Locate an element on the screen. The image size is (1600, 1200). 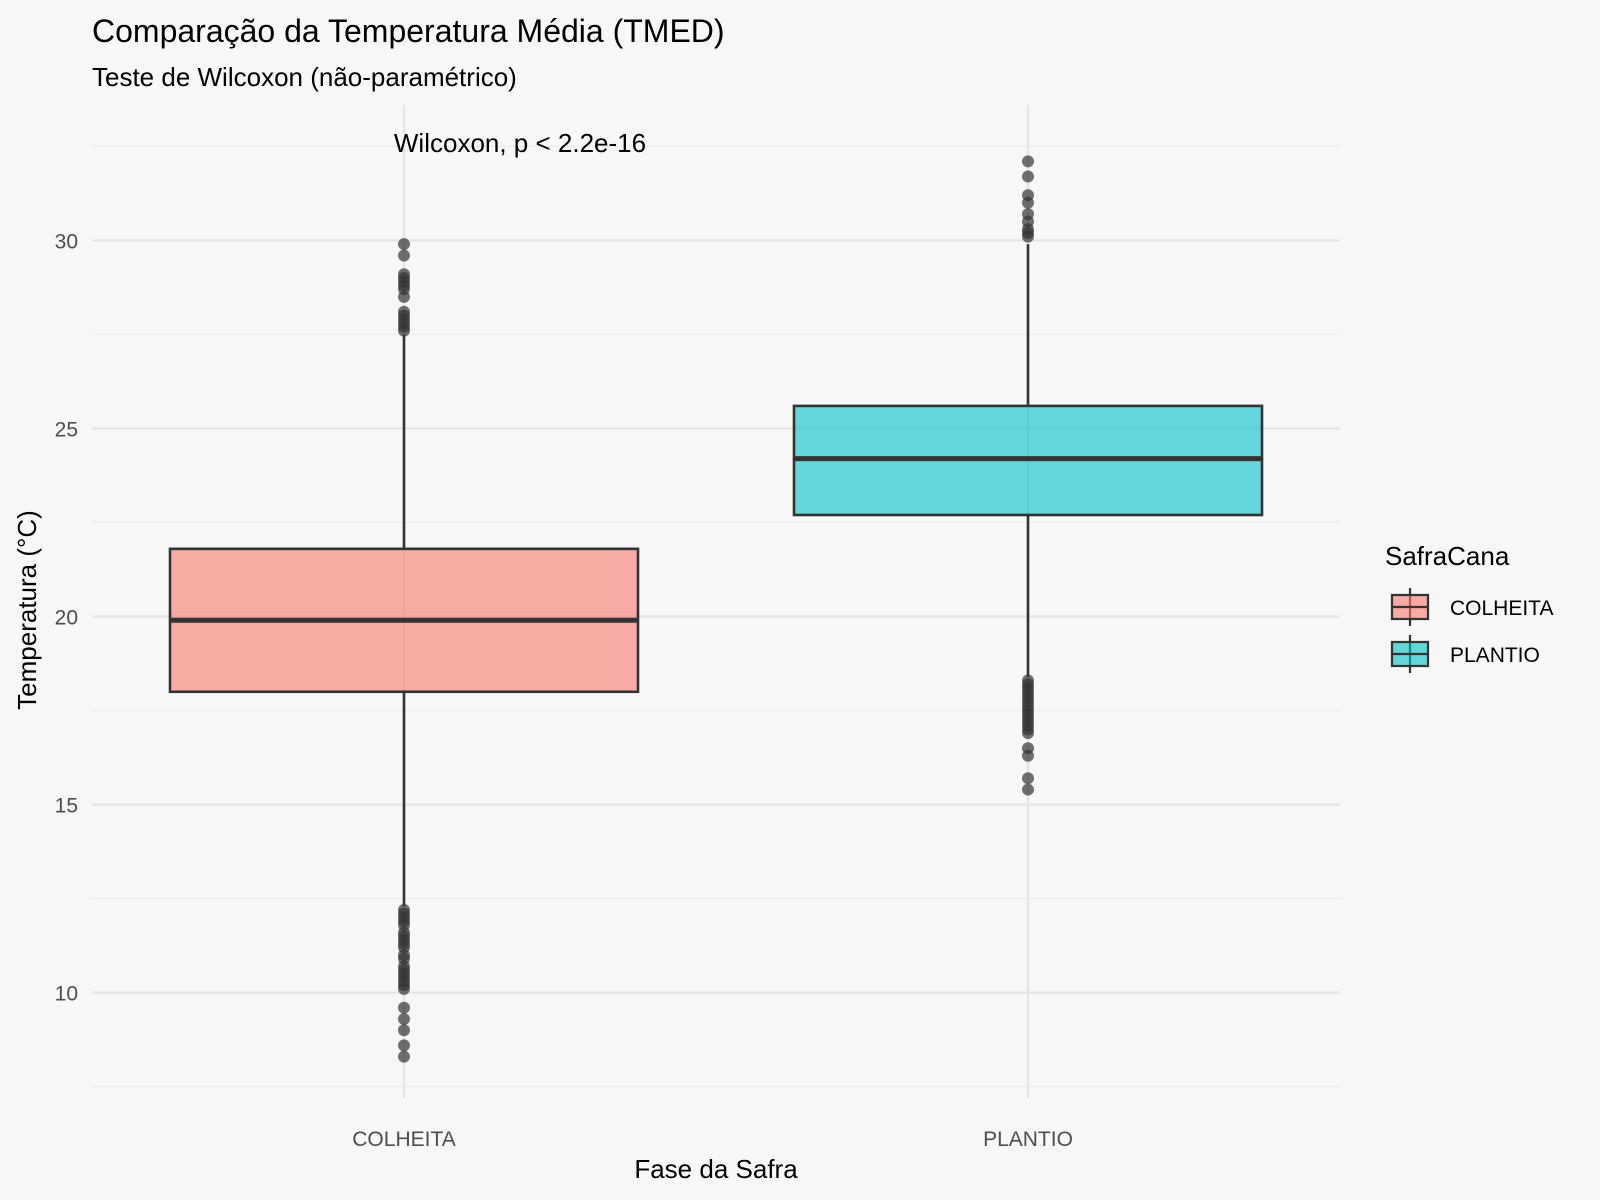
x-axis-label: Fase da Safra is located at coordinates (716, 1169).